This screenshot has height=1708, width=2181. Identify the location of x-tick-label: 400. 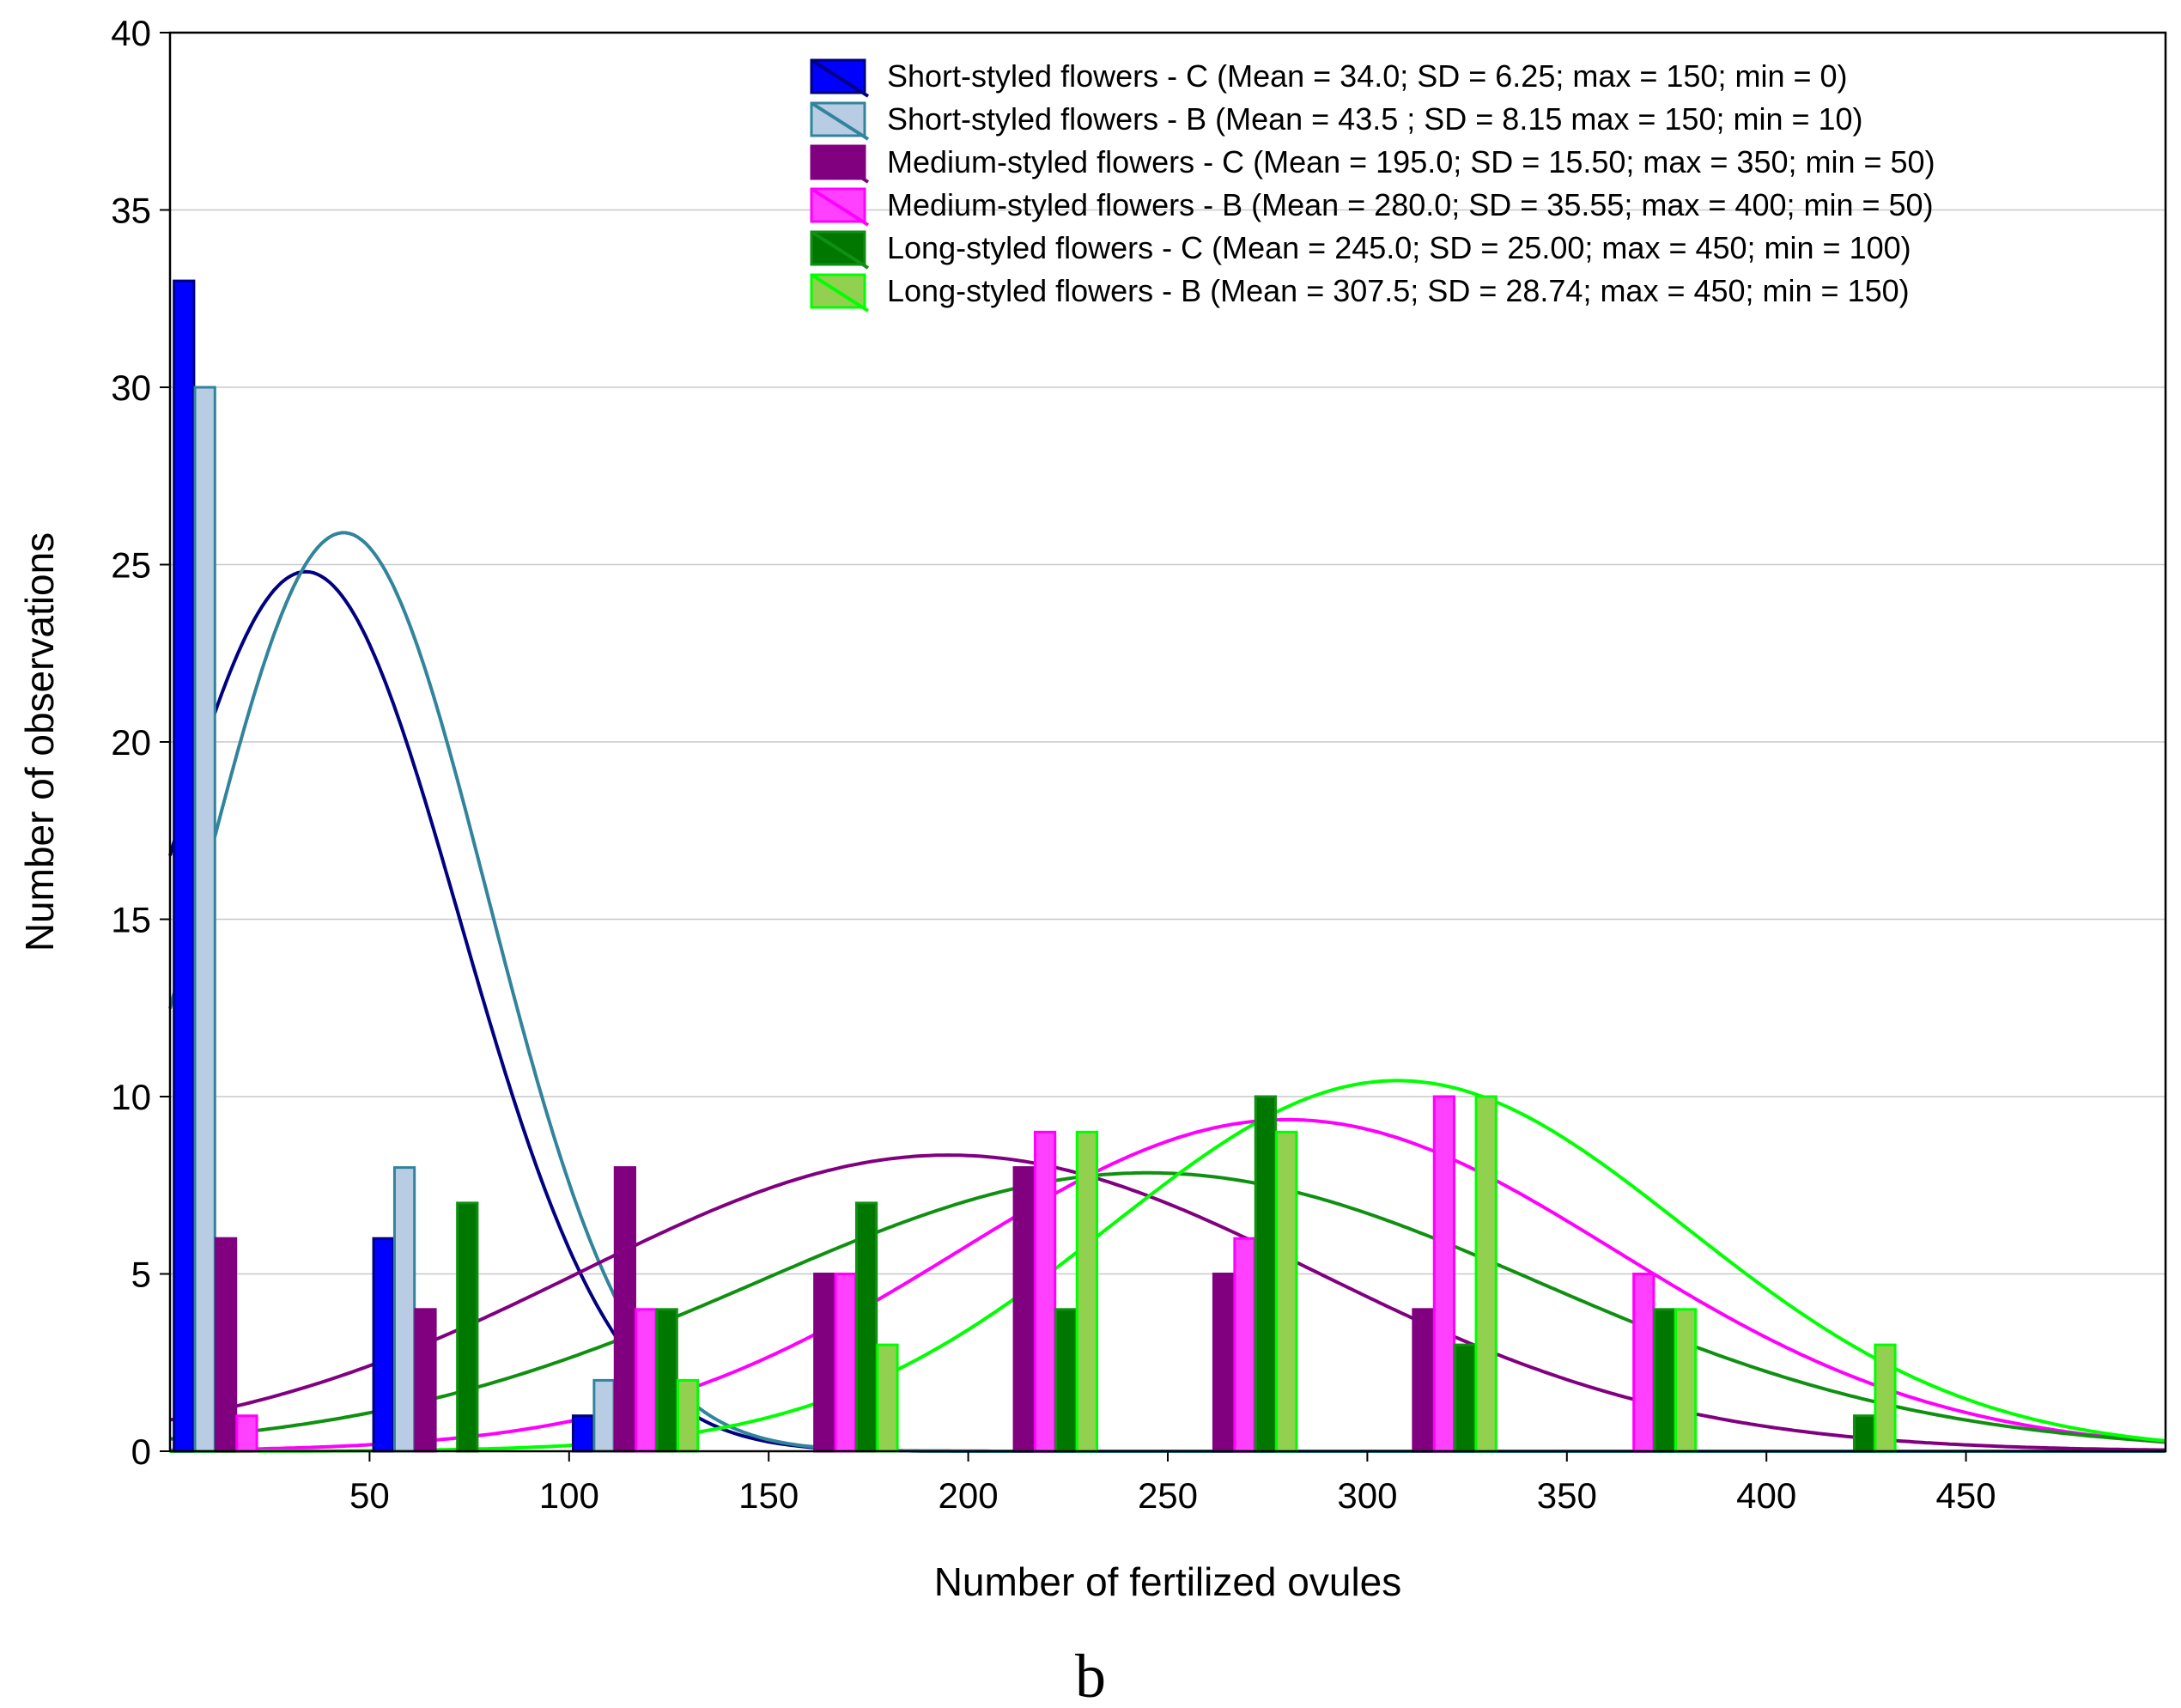
(1766, 1495).